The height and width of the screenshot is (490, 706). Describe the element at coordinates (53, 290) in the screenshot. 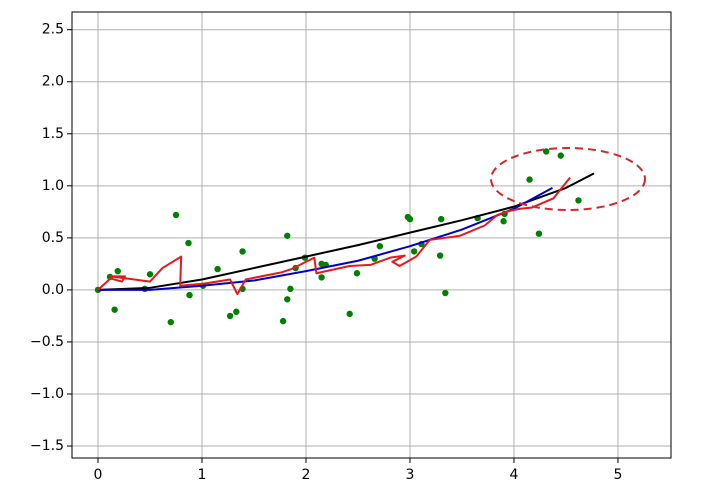

I see `y-tick-label: 0.0` at that location.